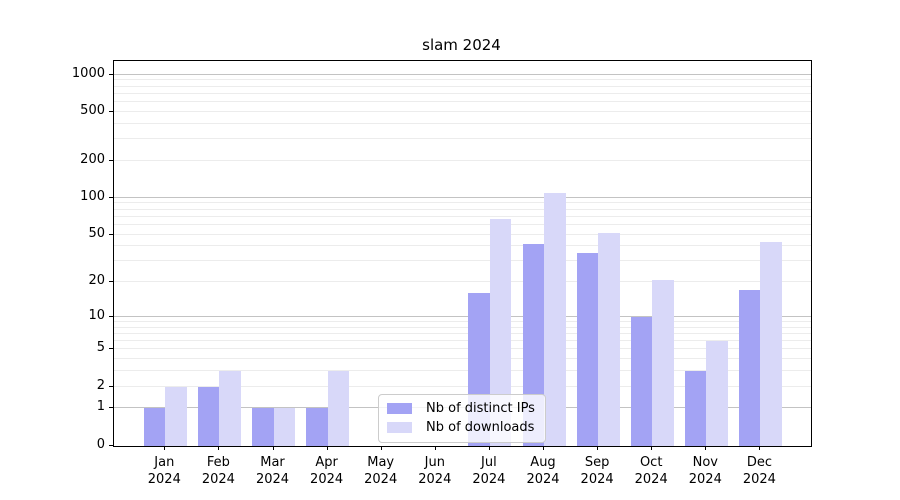 This screenshot has width=900, height=500. What do you see at coordinates (92, 110) in the screenshot?
I see `y-tick-label: 500` at bounding box center [92, 110].